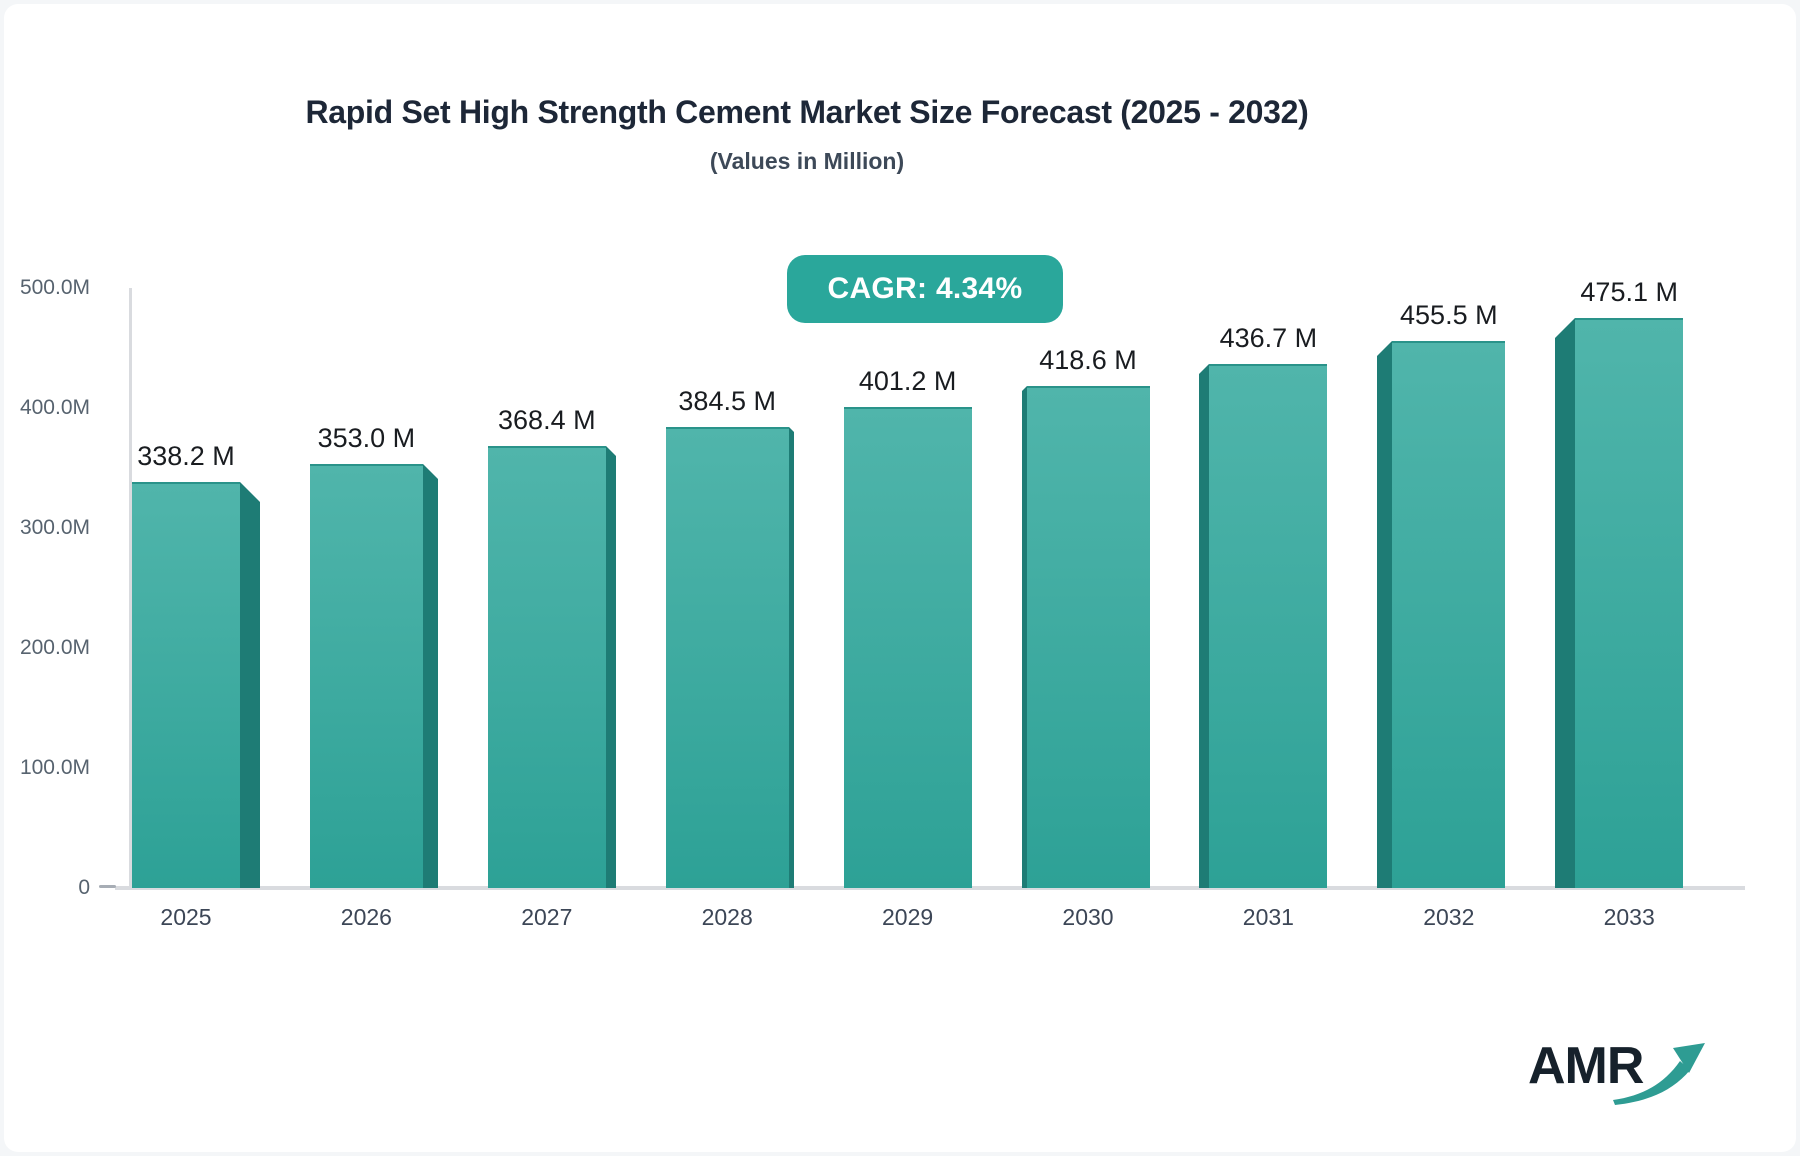 The image size is (1800, 1156). I want to click on y-axis-label-200: 200.0M, so click(54, 647).